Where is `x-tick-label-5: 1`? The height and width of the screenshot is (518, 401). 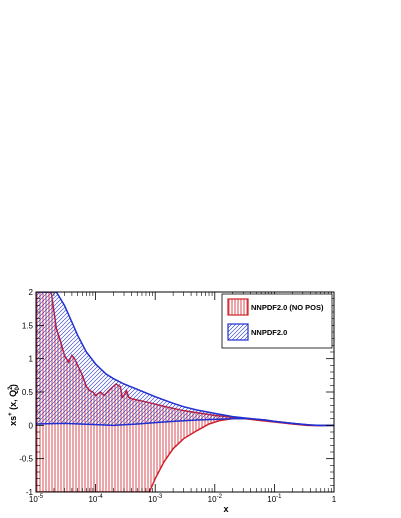
x-tick-label-5: 1 is located at coordinates (334, 499).